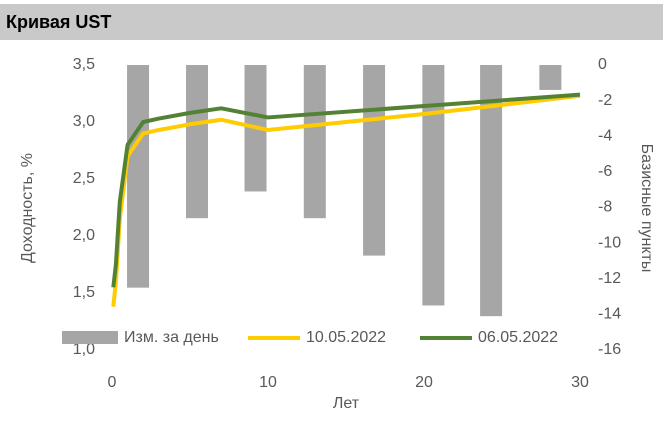 This screenshot has width=663, height=421. I want to click on y2-tick-label: -4, so click(605, 135).